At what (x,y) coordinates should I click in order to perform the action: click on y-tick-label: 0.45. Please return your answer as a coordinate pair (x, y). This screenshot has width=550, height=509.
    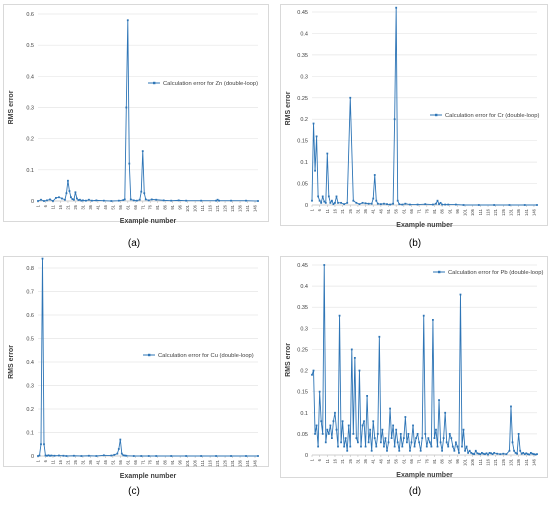
    Looking at the image, I should click on (302, 266).